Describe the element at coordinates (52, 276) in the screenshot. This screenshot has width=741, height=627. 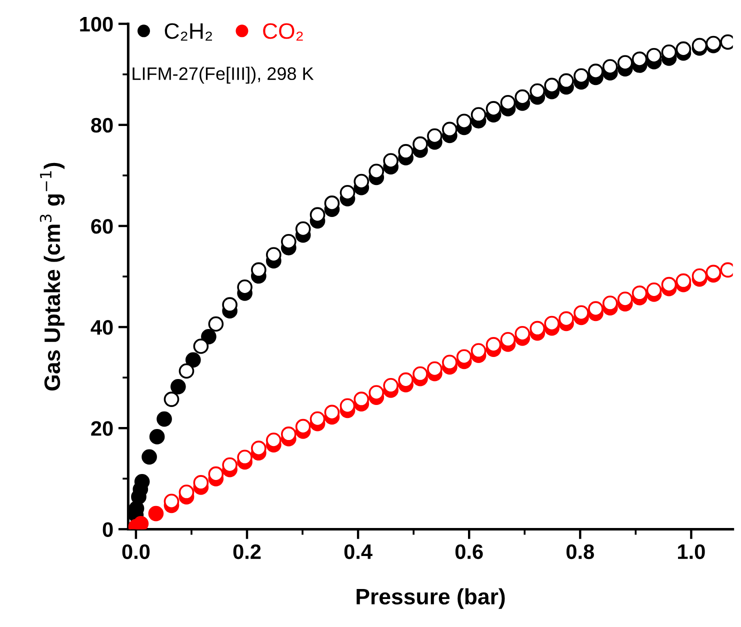
I see `y-axis-title: Gas Uptake (cm$^{3}$ g$^{−1}$)` at that location.